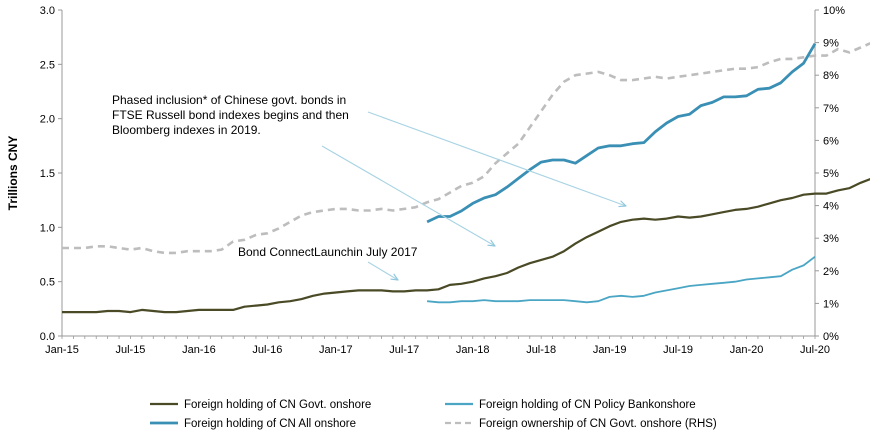 The width and height of the screenshot is (870, 430). Describe the element at coordinates (831, 207) in the screenshot. I see `y2-tick-label: 4%` at that location.